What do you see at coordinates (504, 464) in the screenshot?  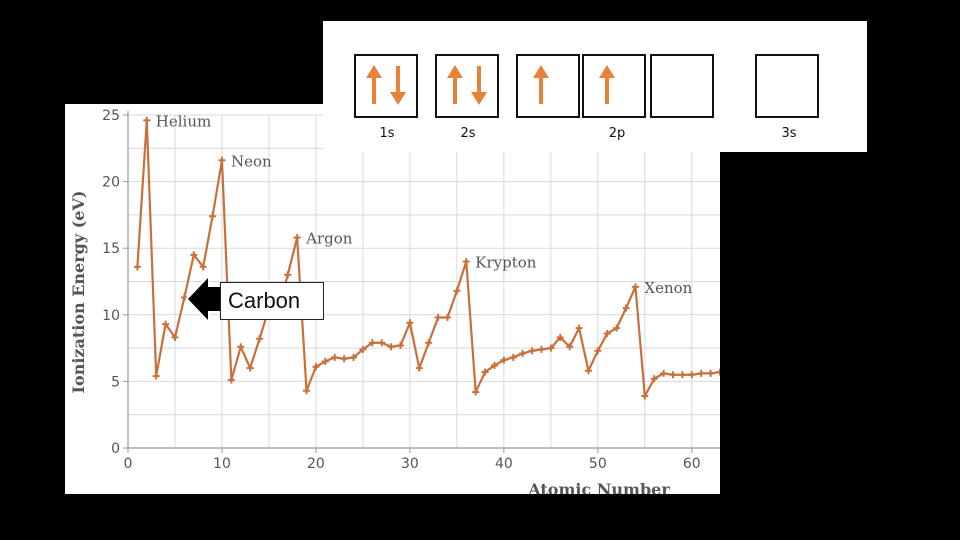 I see `x-tick-label: 40` at bounding box center [504, 464].